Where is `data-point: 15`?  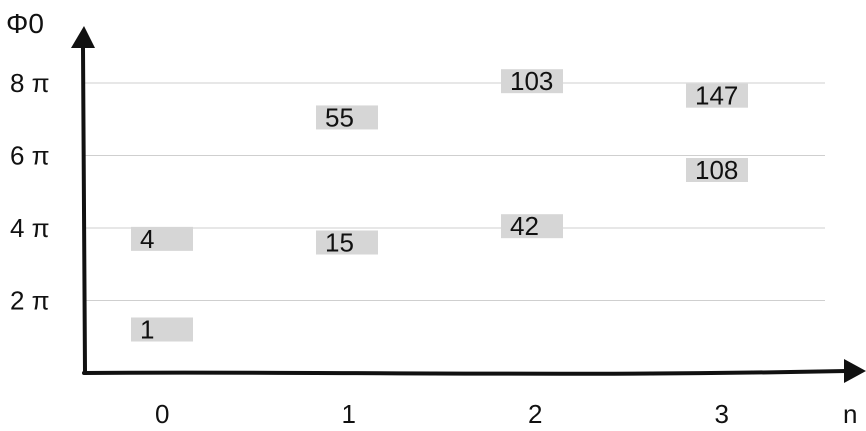
data-point: 15 is located at coordinates (347, 243).